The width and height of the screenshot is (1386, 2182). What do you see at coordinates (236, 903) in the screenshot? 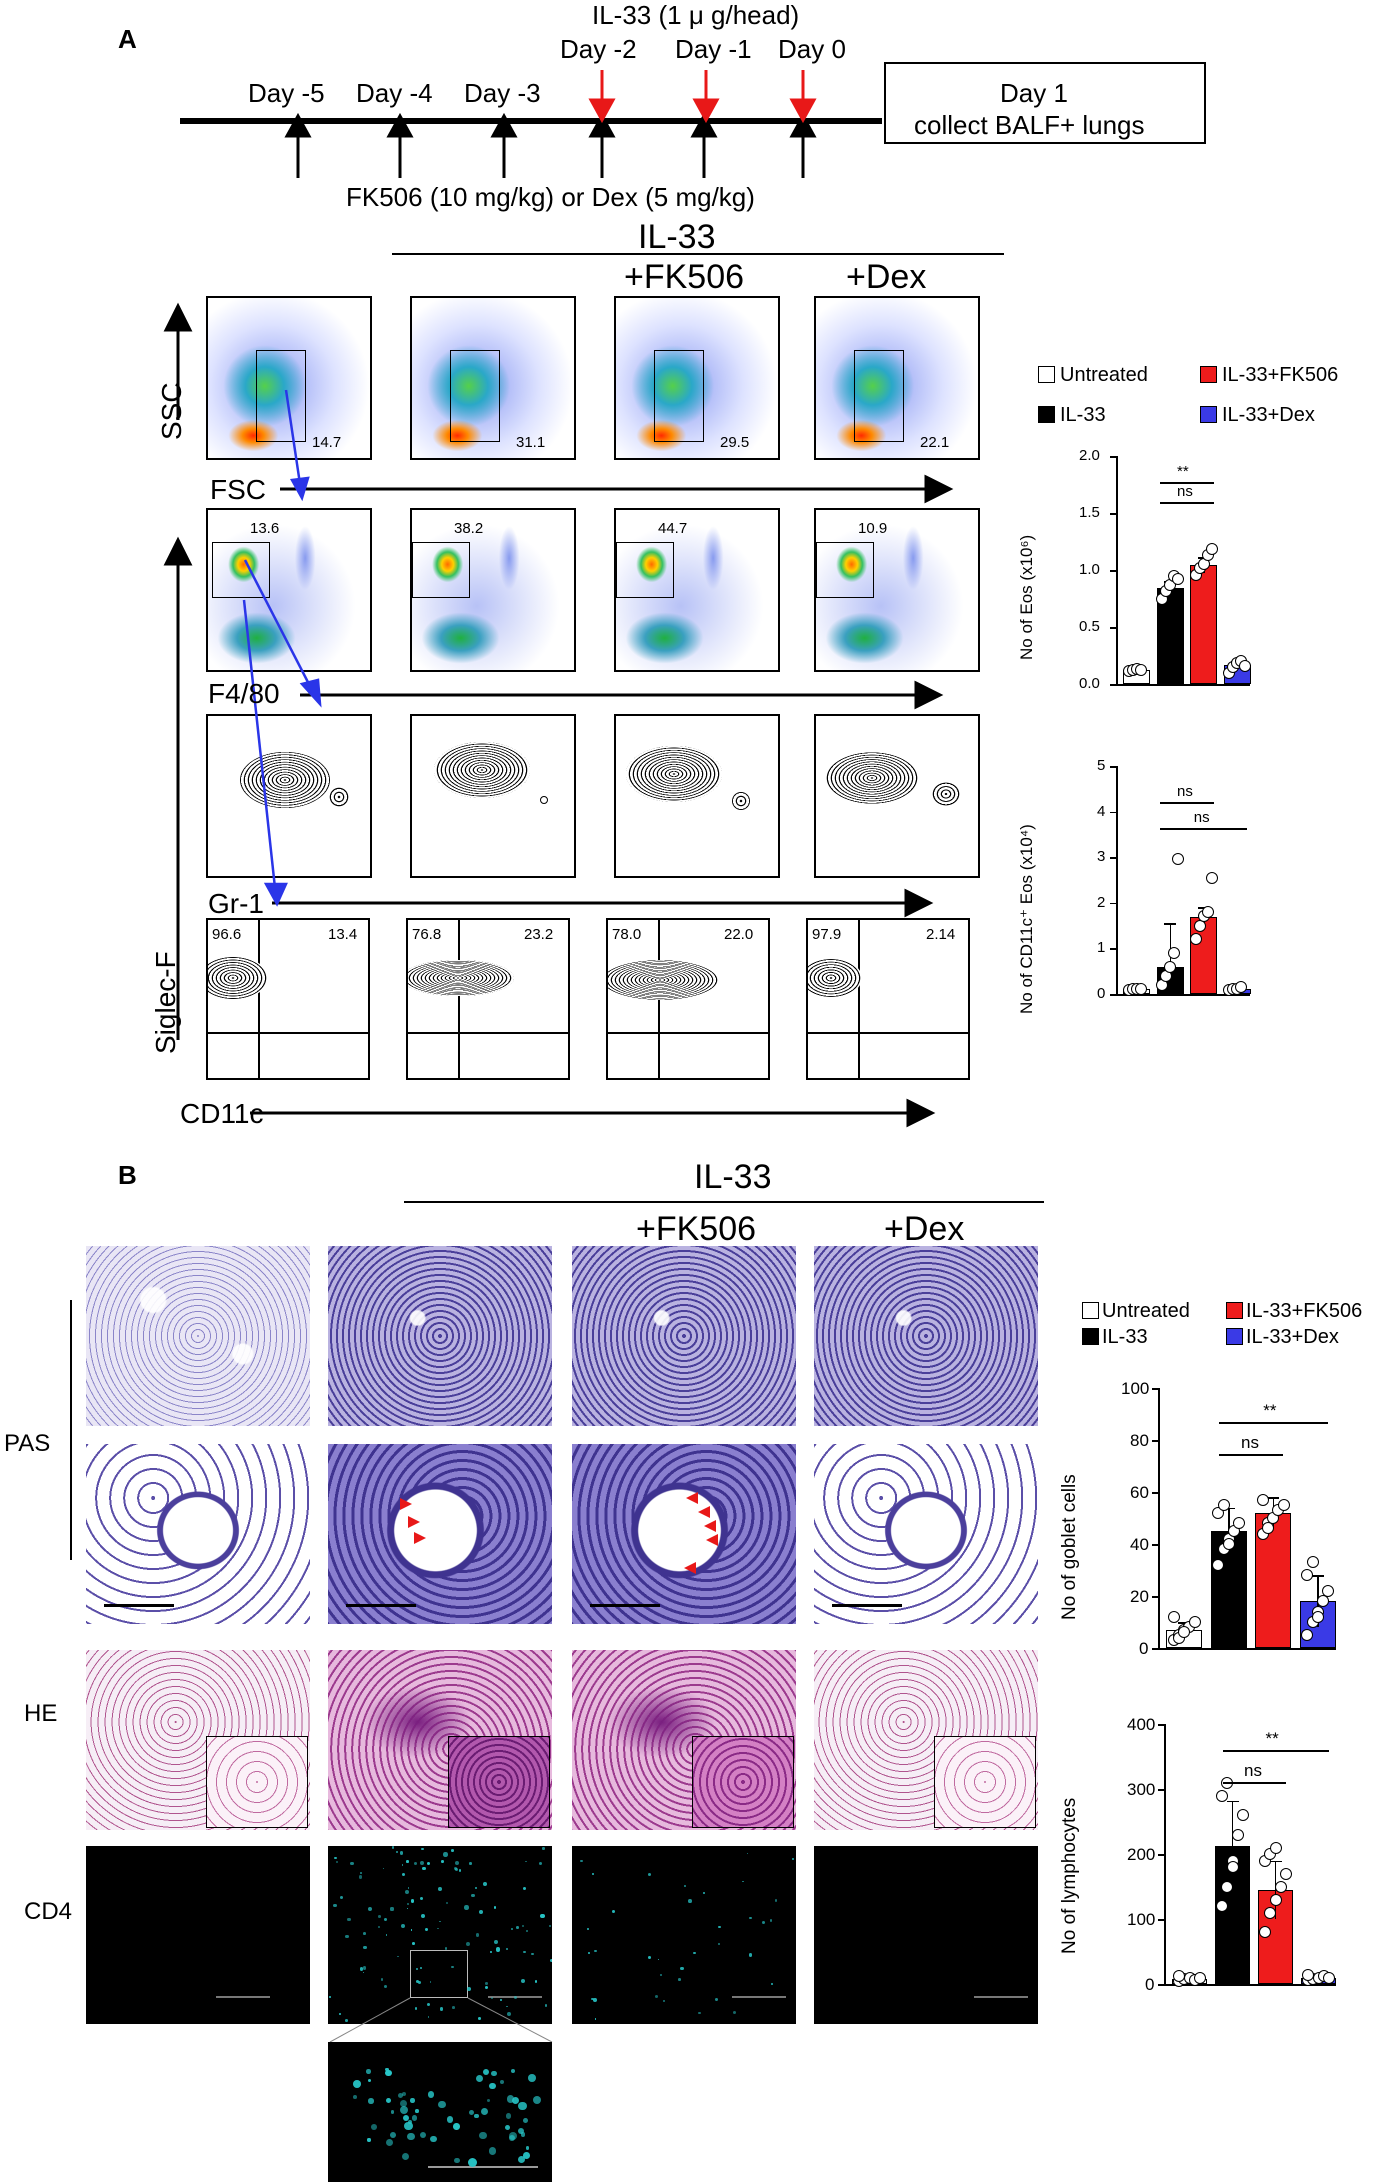
I see `gr1-axis-label: Gr-1` at bounding box center [236, 903].